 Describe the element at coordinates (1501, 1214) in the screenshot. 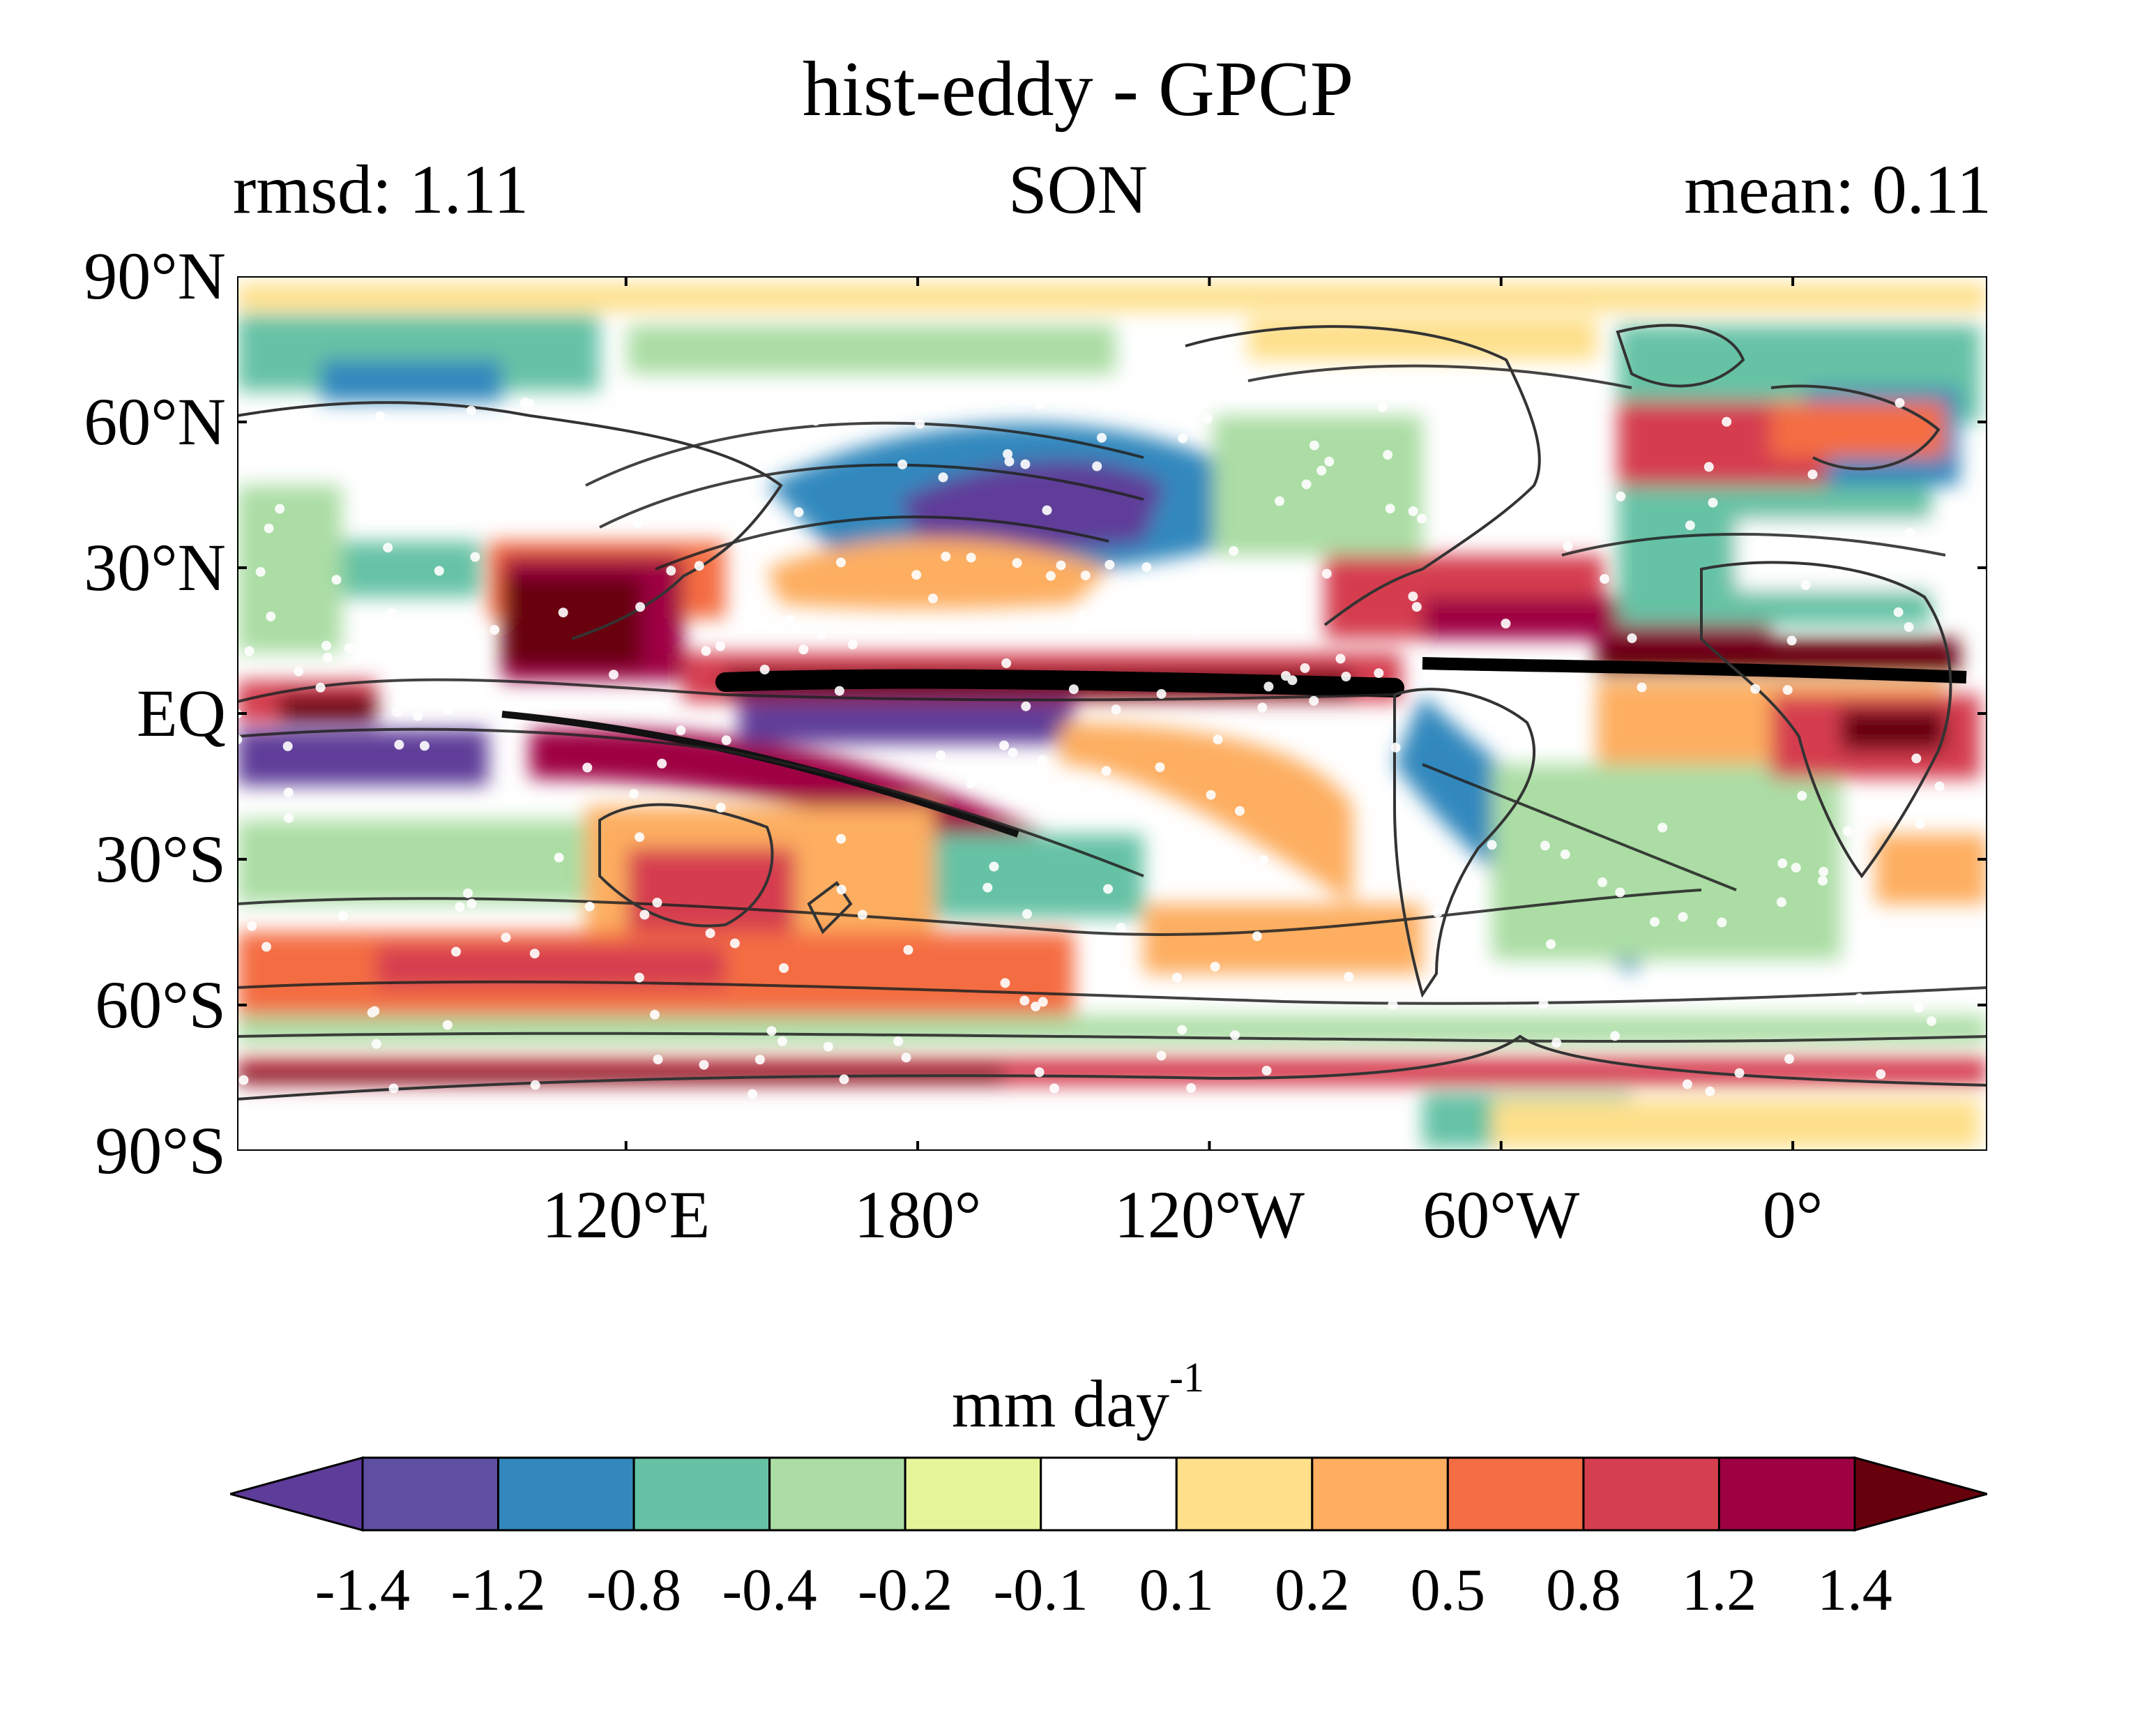

I see `lon-tick-label: 60°W` at that location.